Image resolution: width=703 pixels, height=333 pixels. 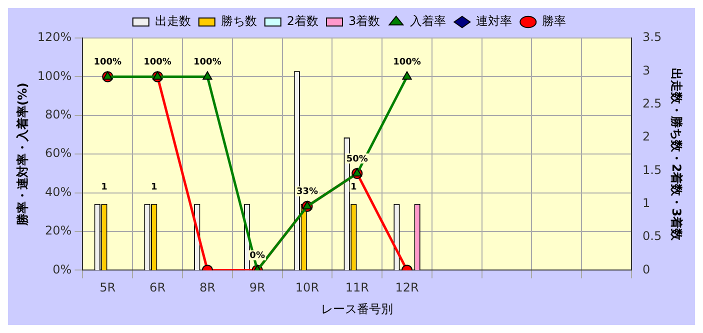 I want to click on y2-tick-label: 2, so click(x=646, y=137).